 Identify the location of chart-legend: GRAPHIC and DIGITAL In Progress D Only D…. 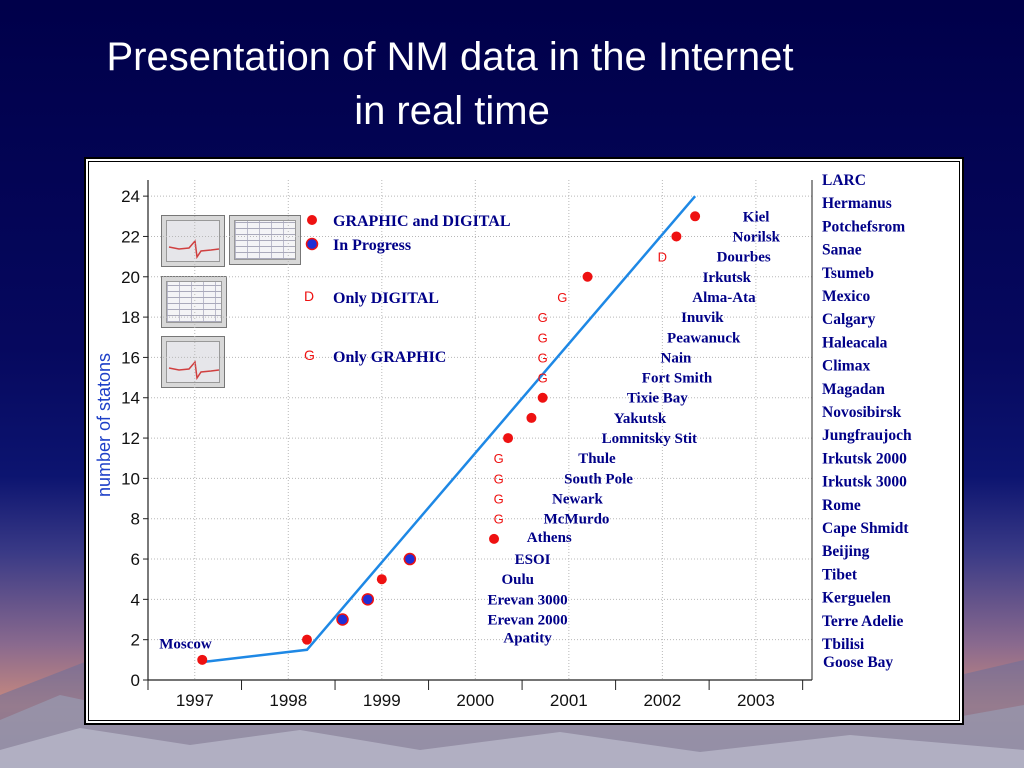
(407, 289).